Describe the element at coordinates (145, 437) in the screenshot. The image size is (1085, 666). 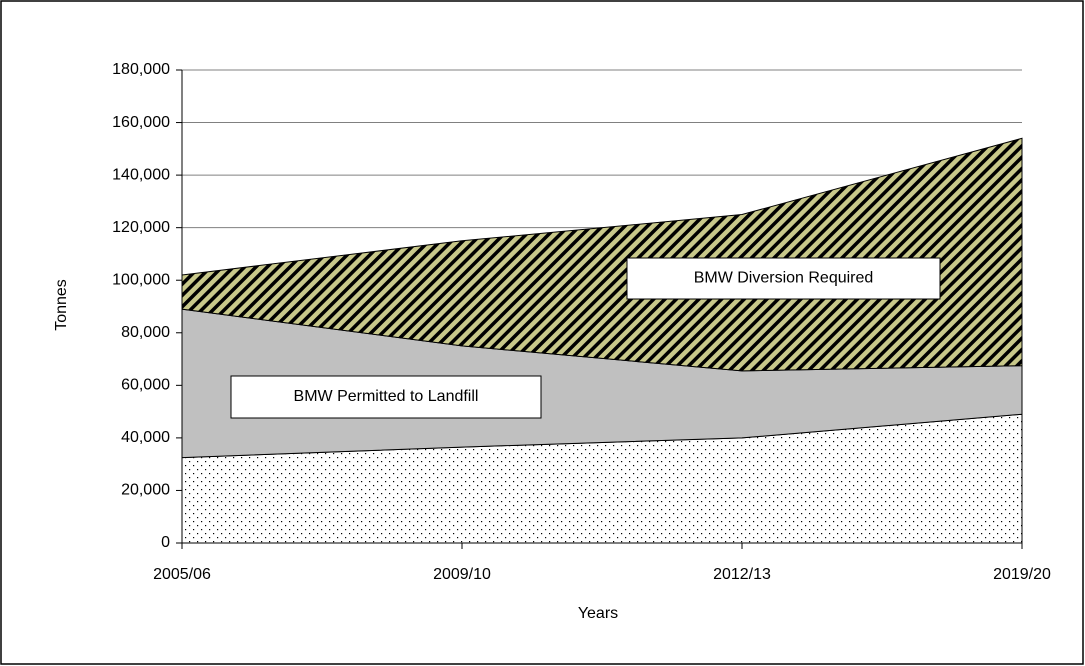
I see `y-tick-label: 40,000` at that location.